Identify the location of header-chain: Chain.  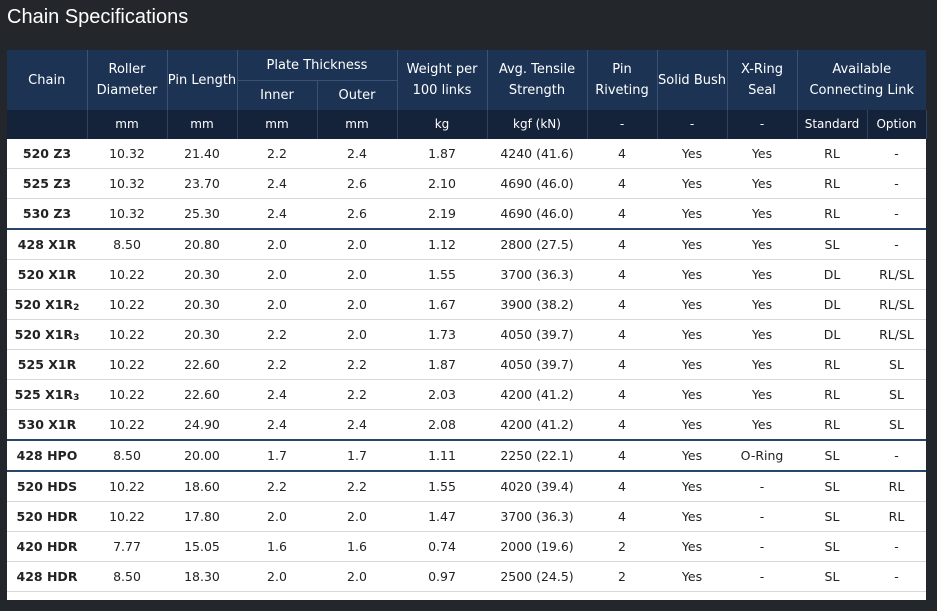
(47, 80).